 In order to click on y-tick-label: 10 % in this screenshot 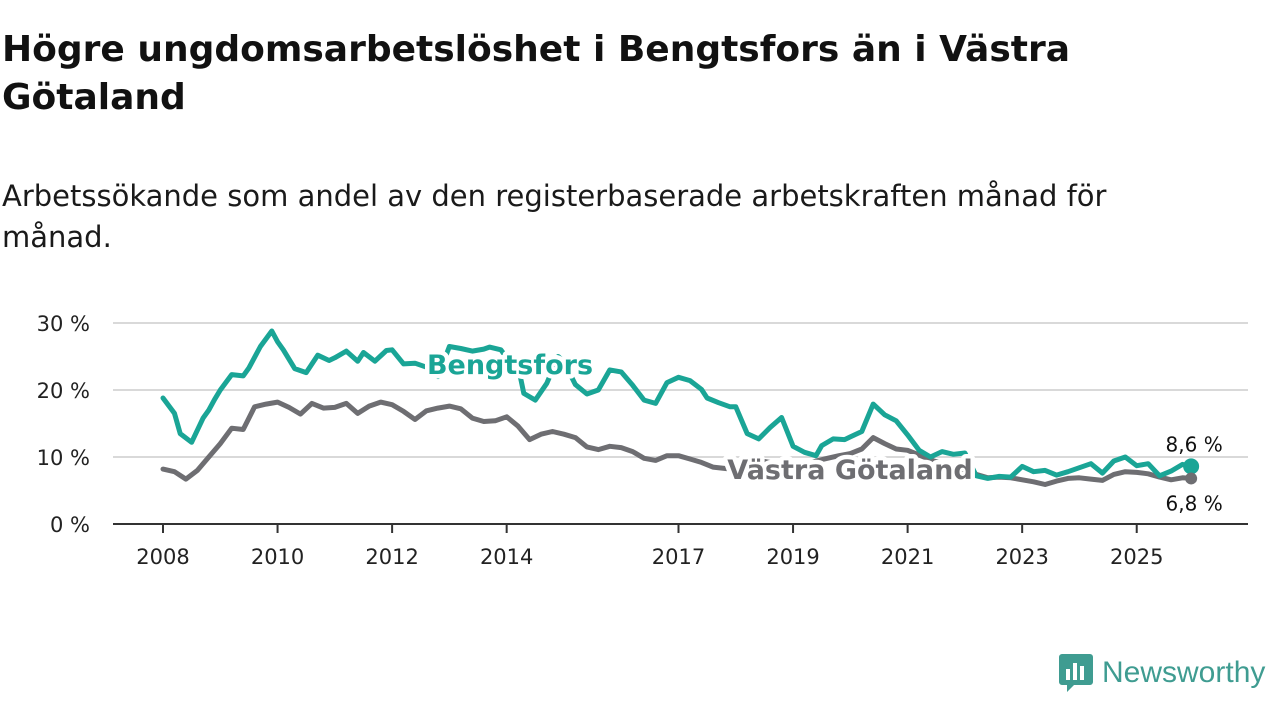, I will do `click(63, 458)`.